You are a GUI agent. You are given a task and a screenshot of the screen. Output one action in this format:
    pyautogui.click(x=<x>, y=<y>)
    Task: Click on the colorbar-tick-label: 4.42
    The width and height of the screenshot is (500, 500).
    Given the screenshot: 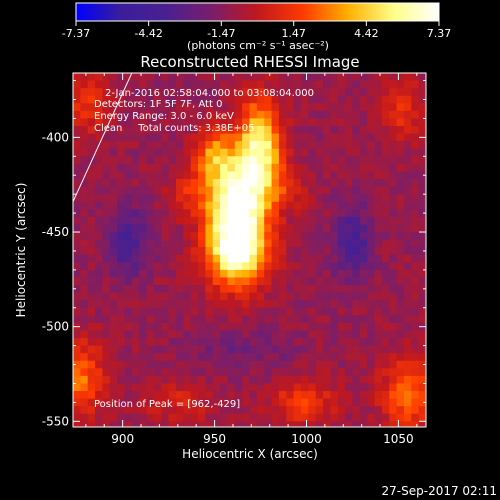 What is the action you would take?
    pyautogui.click(x=366, y=33)
    